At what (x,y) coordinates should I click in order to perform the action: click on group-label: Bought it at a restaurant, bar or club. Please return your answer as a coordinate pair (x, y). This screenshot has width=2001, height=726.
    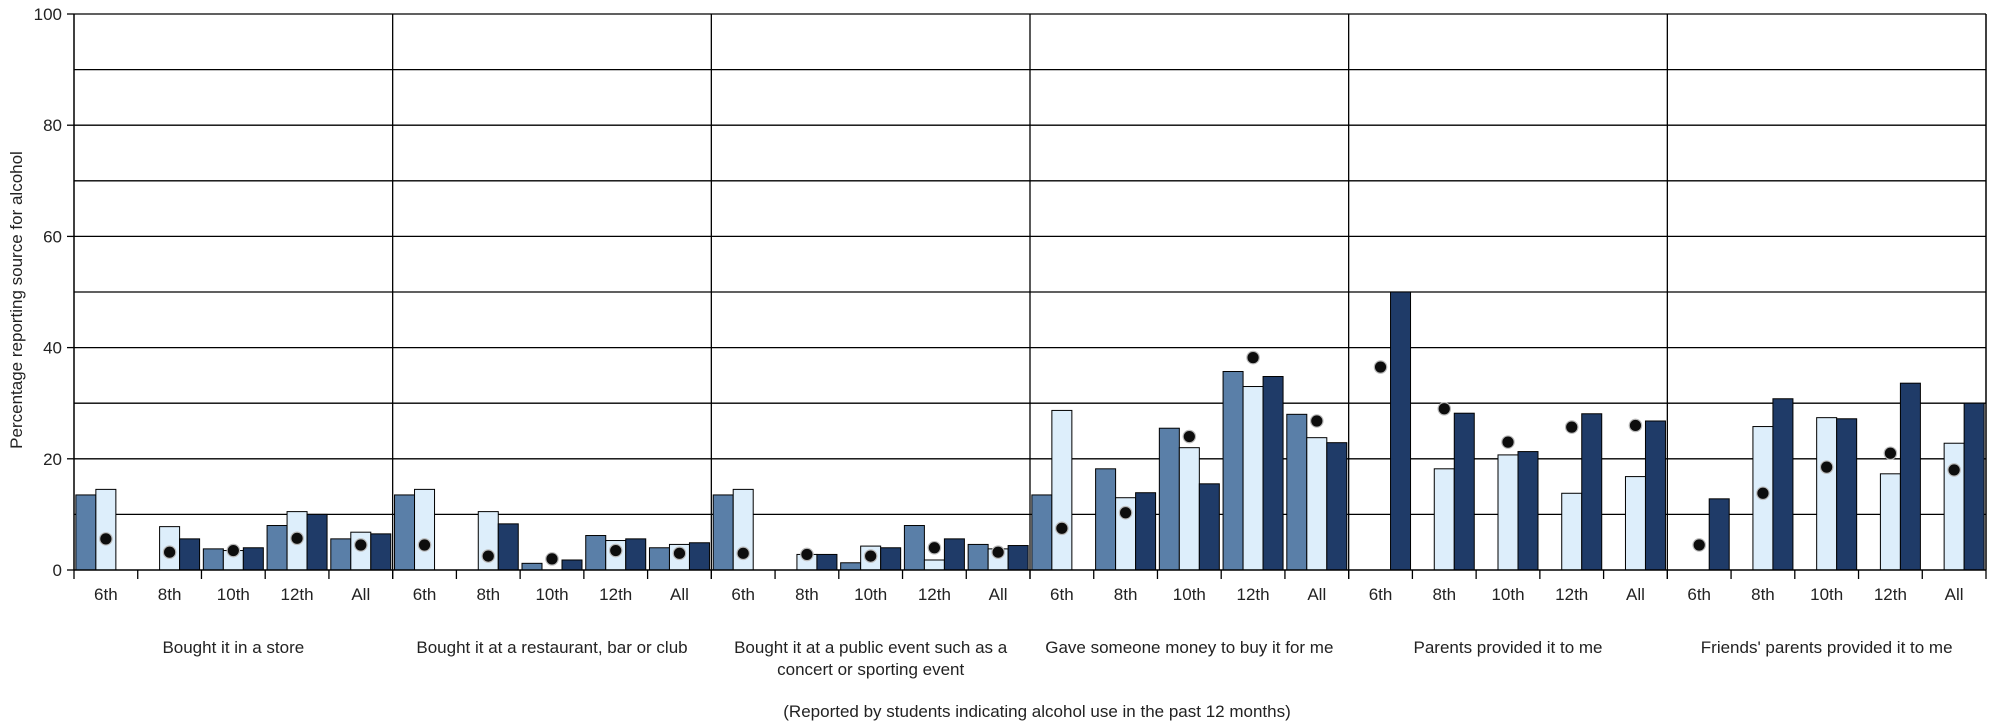
    Looking at the image, I should click on (551, 647).